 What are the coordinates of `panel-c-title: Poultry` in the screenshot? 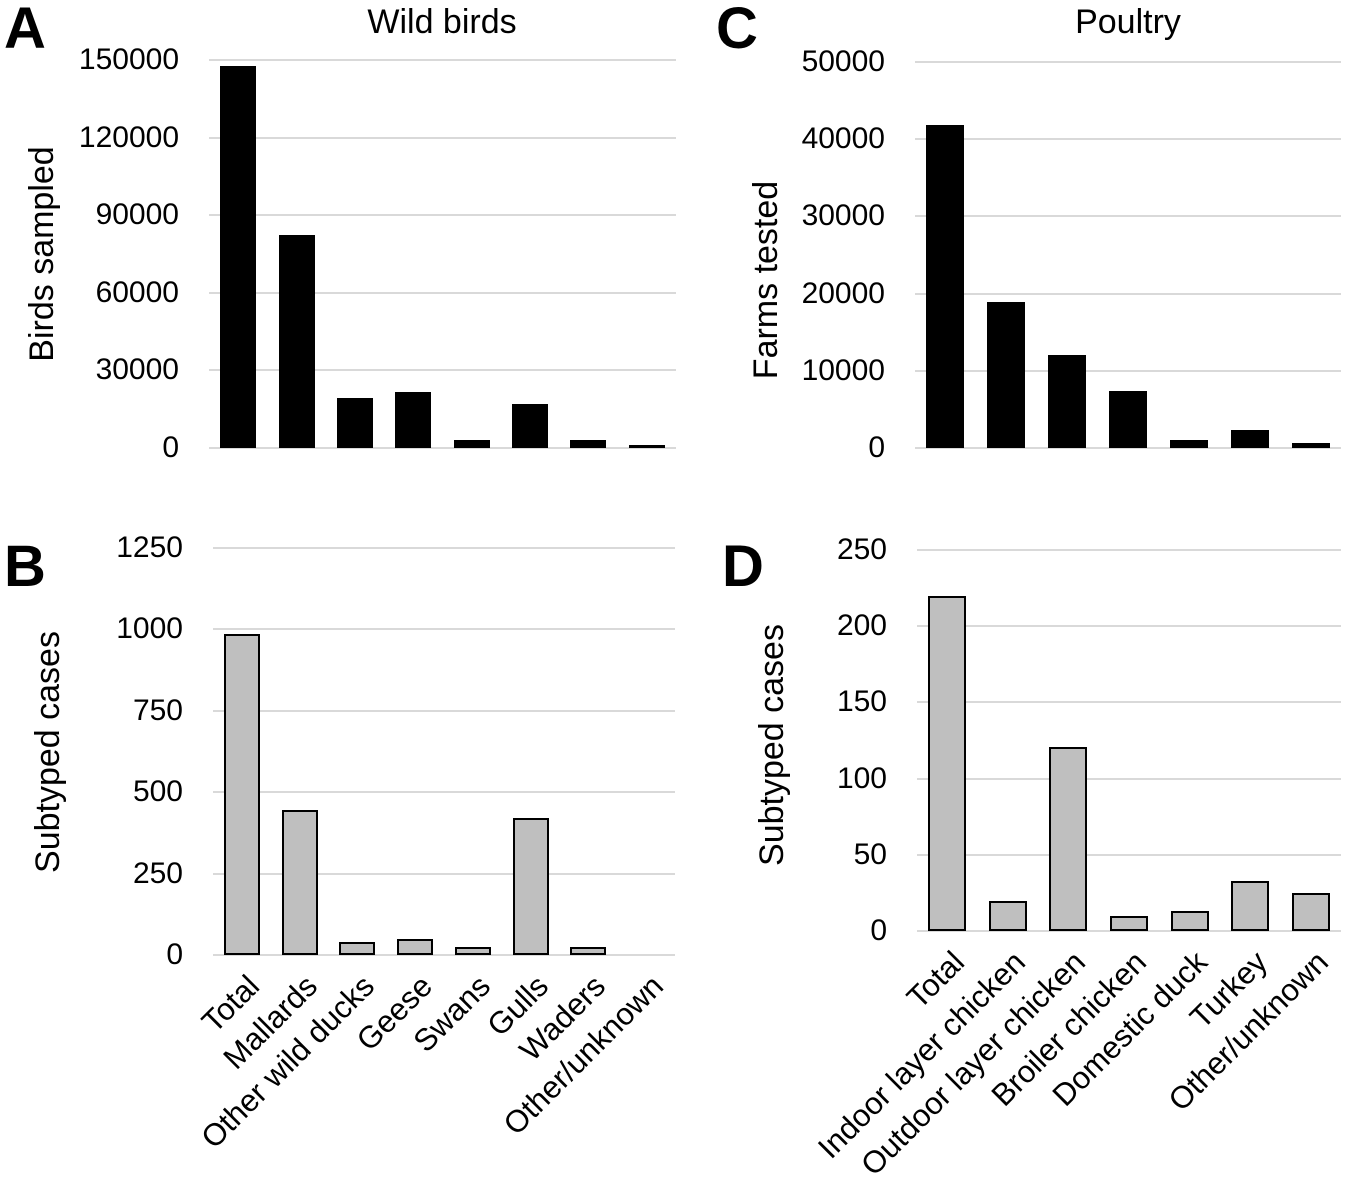 It's located at (1128, 22).